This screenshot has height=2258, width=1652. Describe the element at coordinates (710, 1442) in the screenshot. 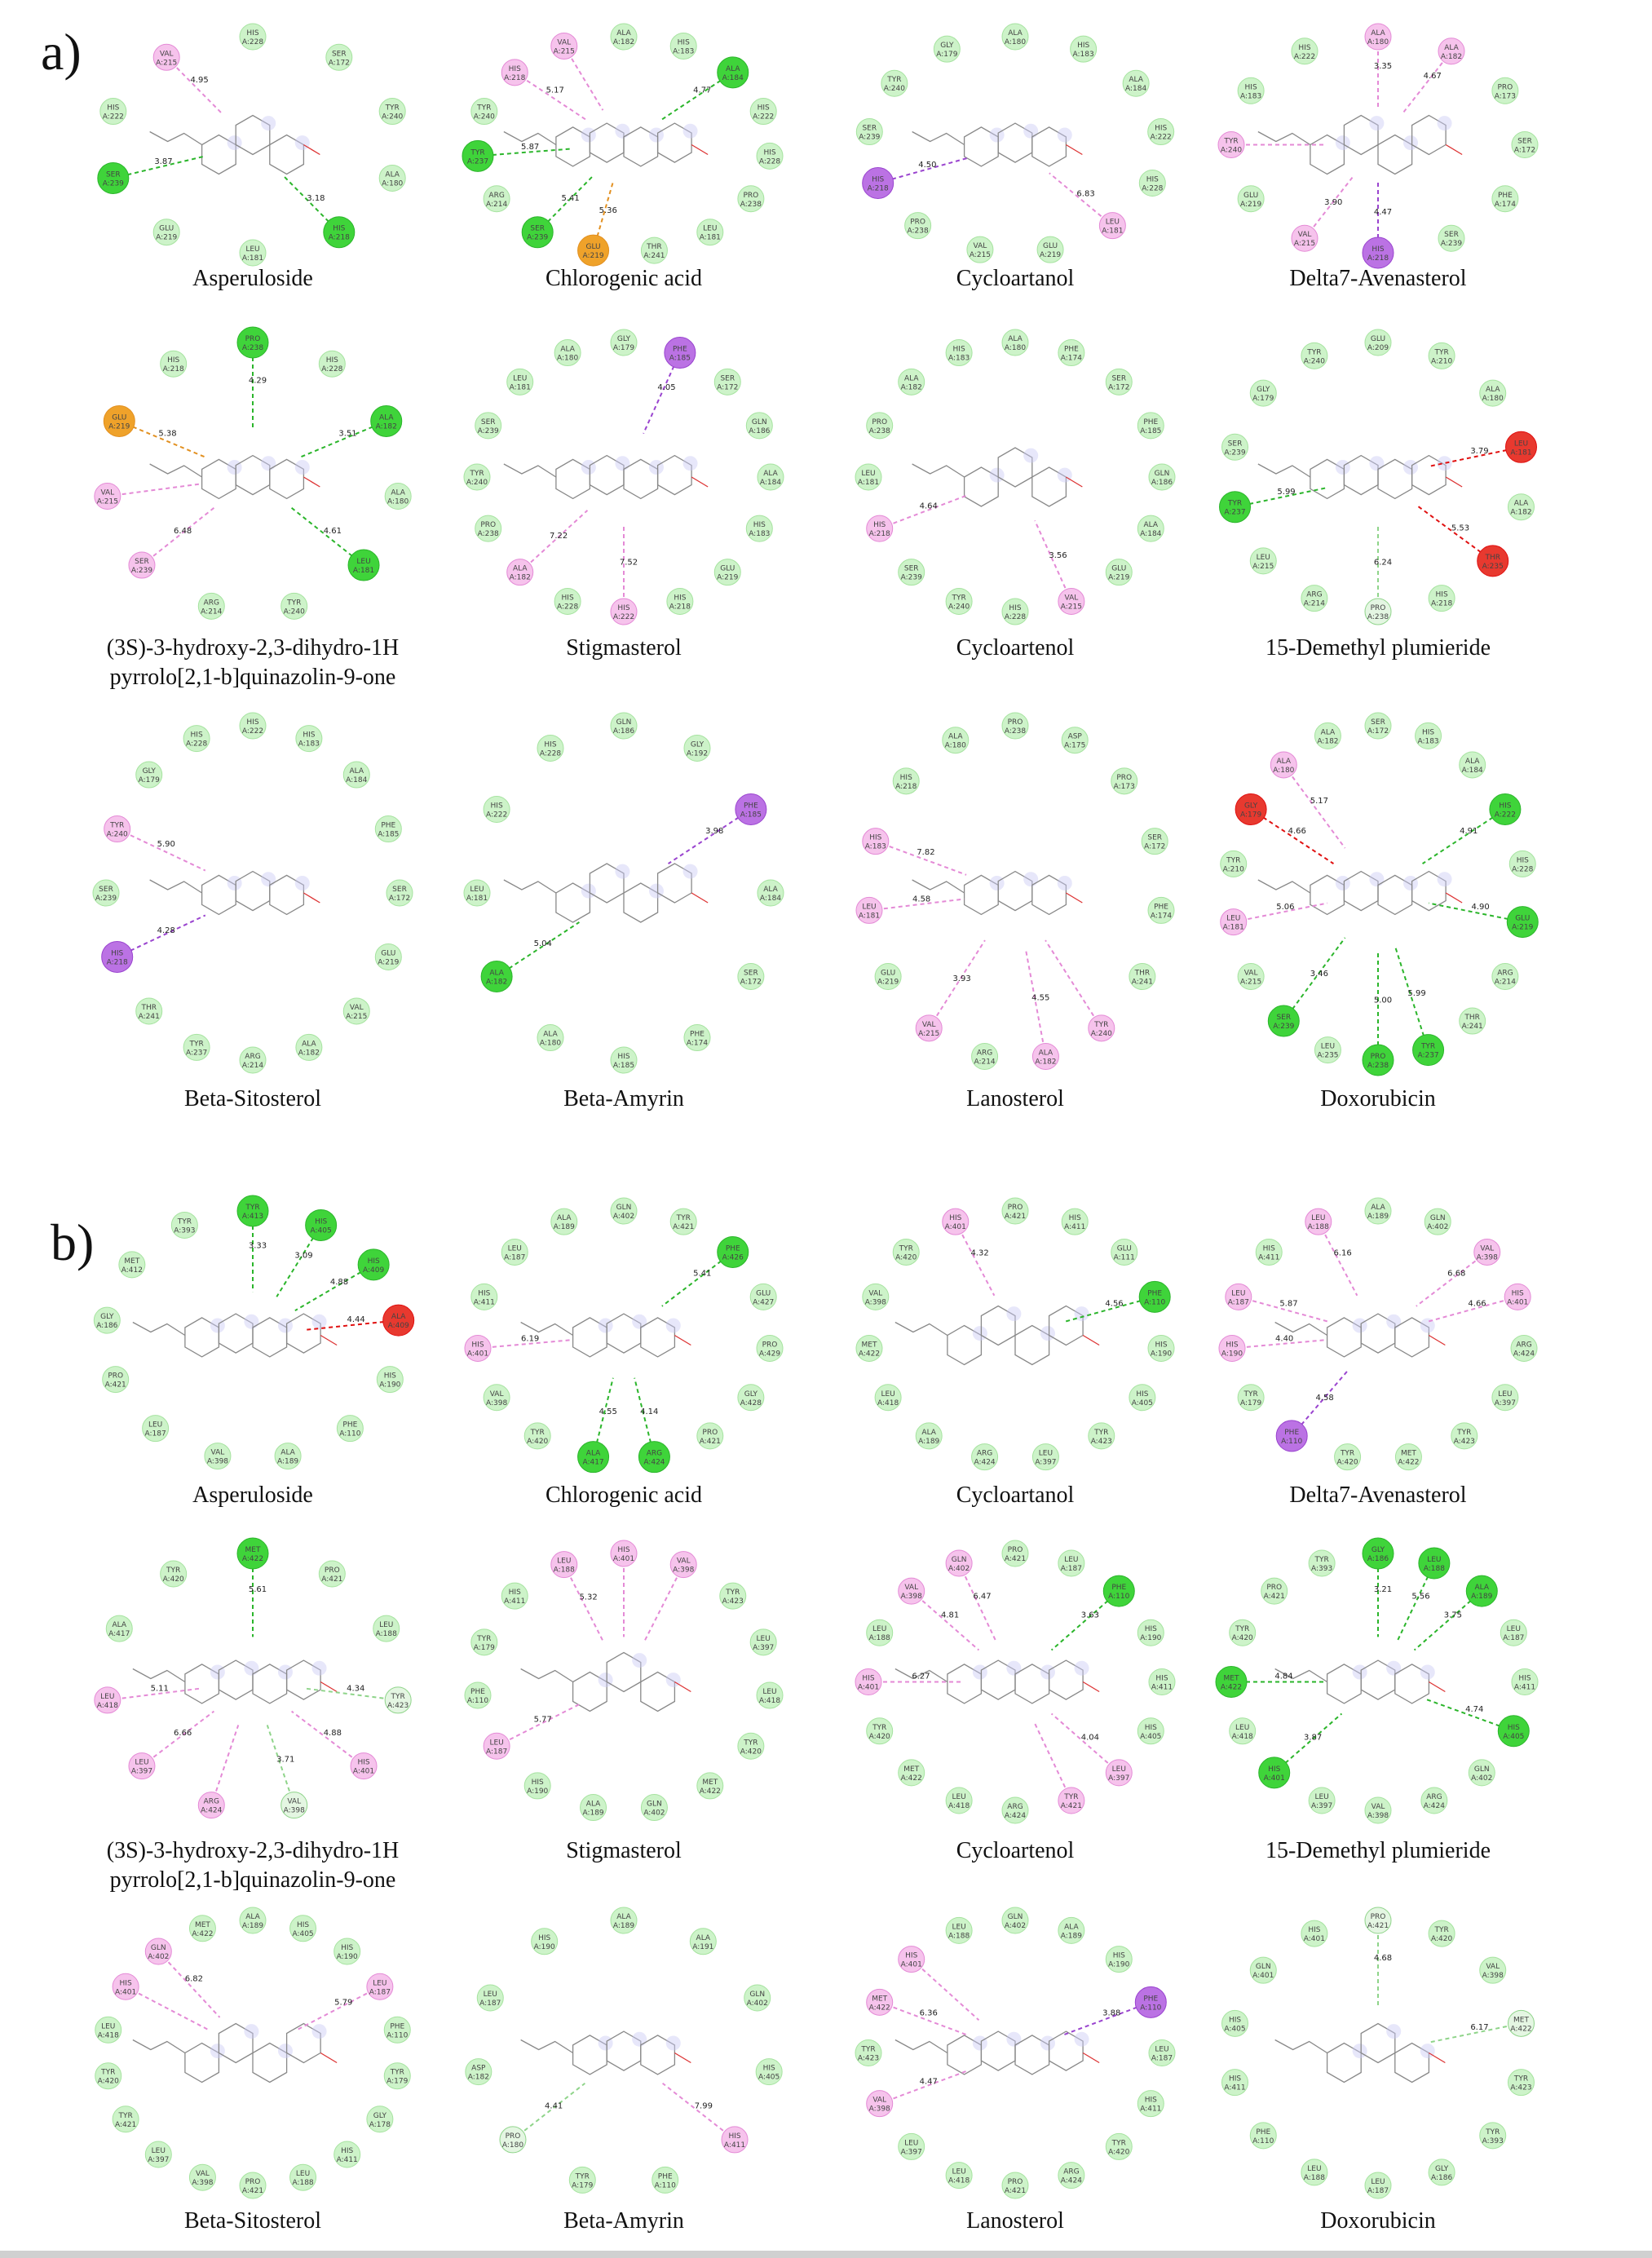

I see `residue-id: A:421` at that location.